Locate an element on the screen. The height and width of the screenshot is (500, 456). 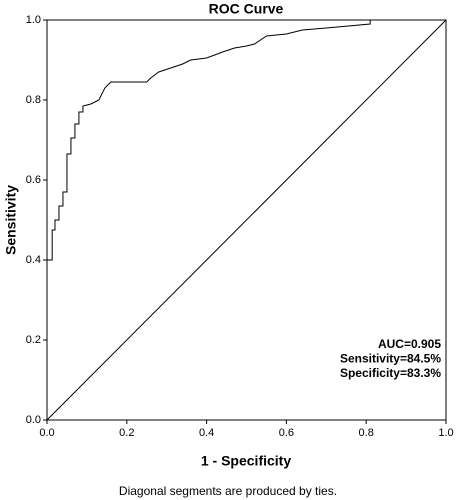
y-tick-label: 0.2 is located at coordinates (33, 340).